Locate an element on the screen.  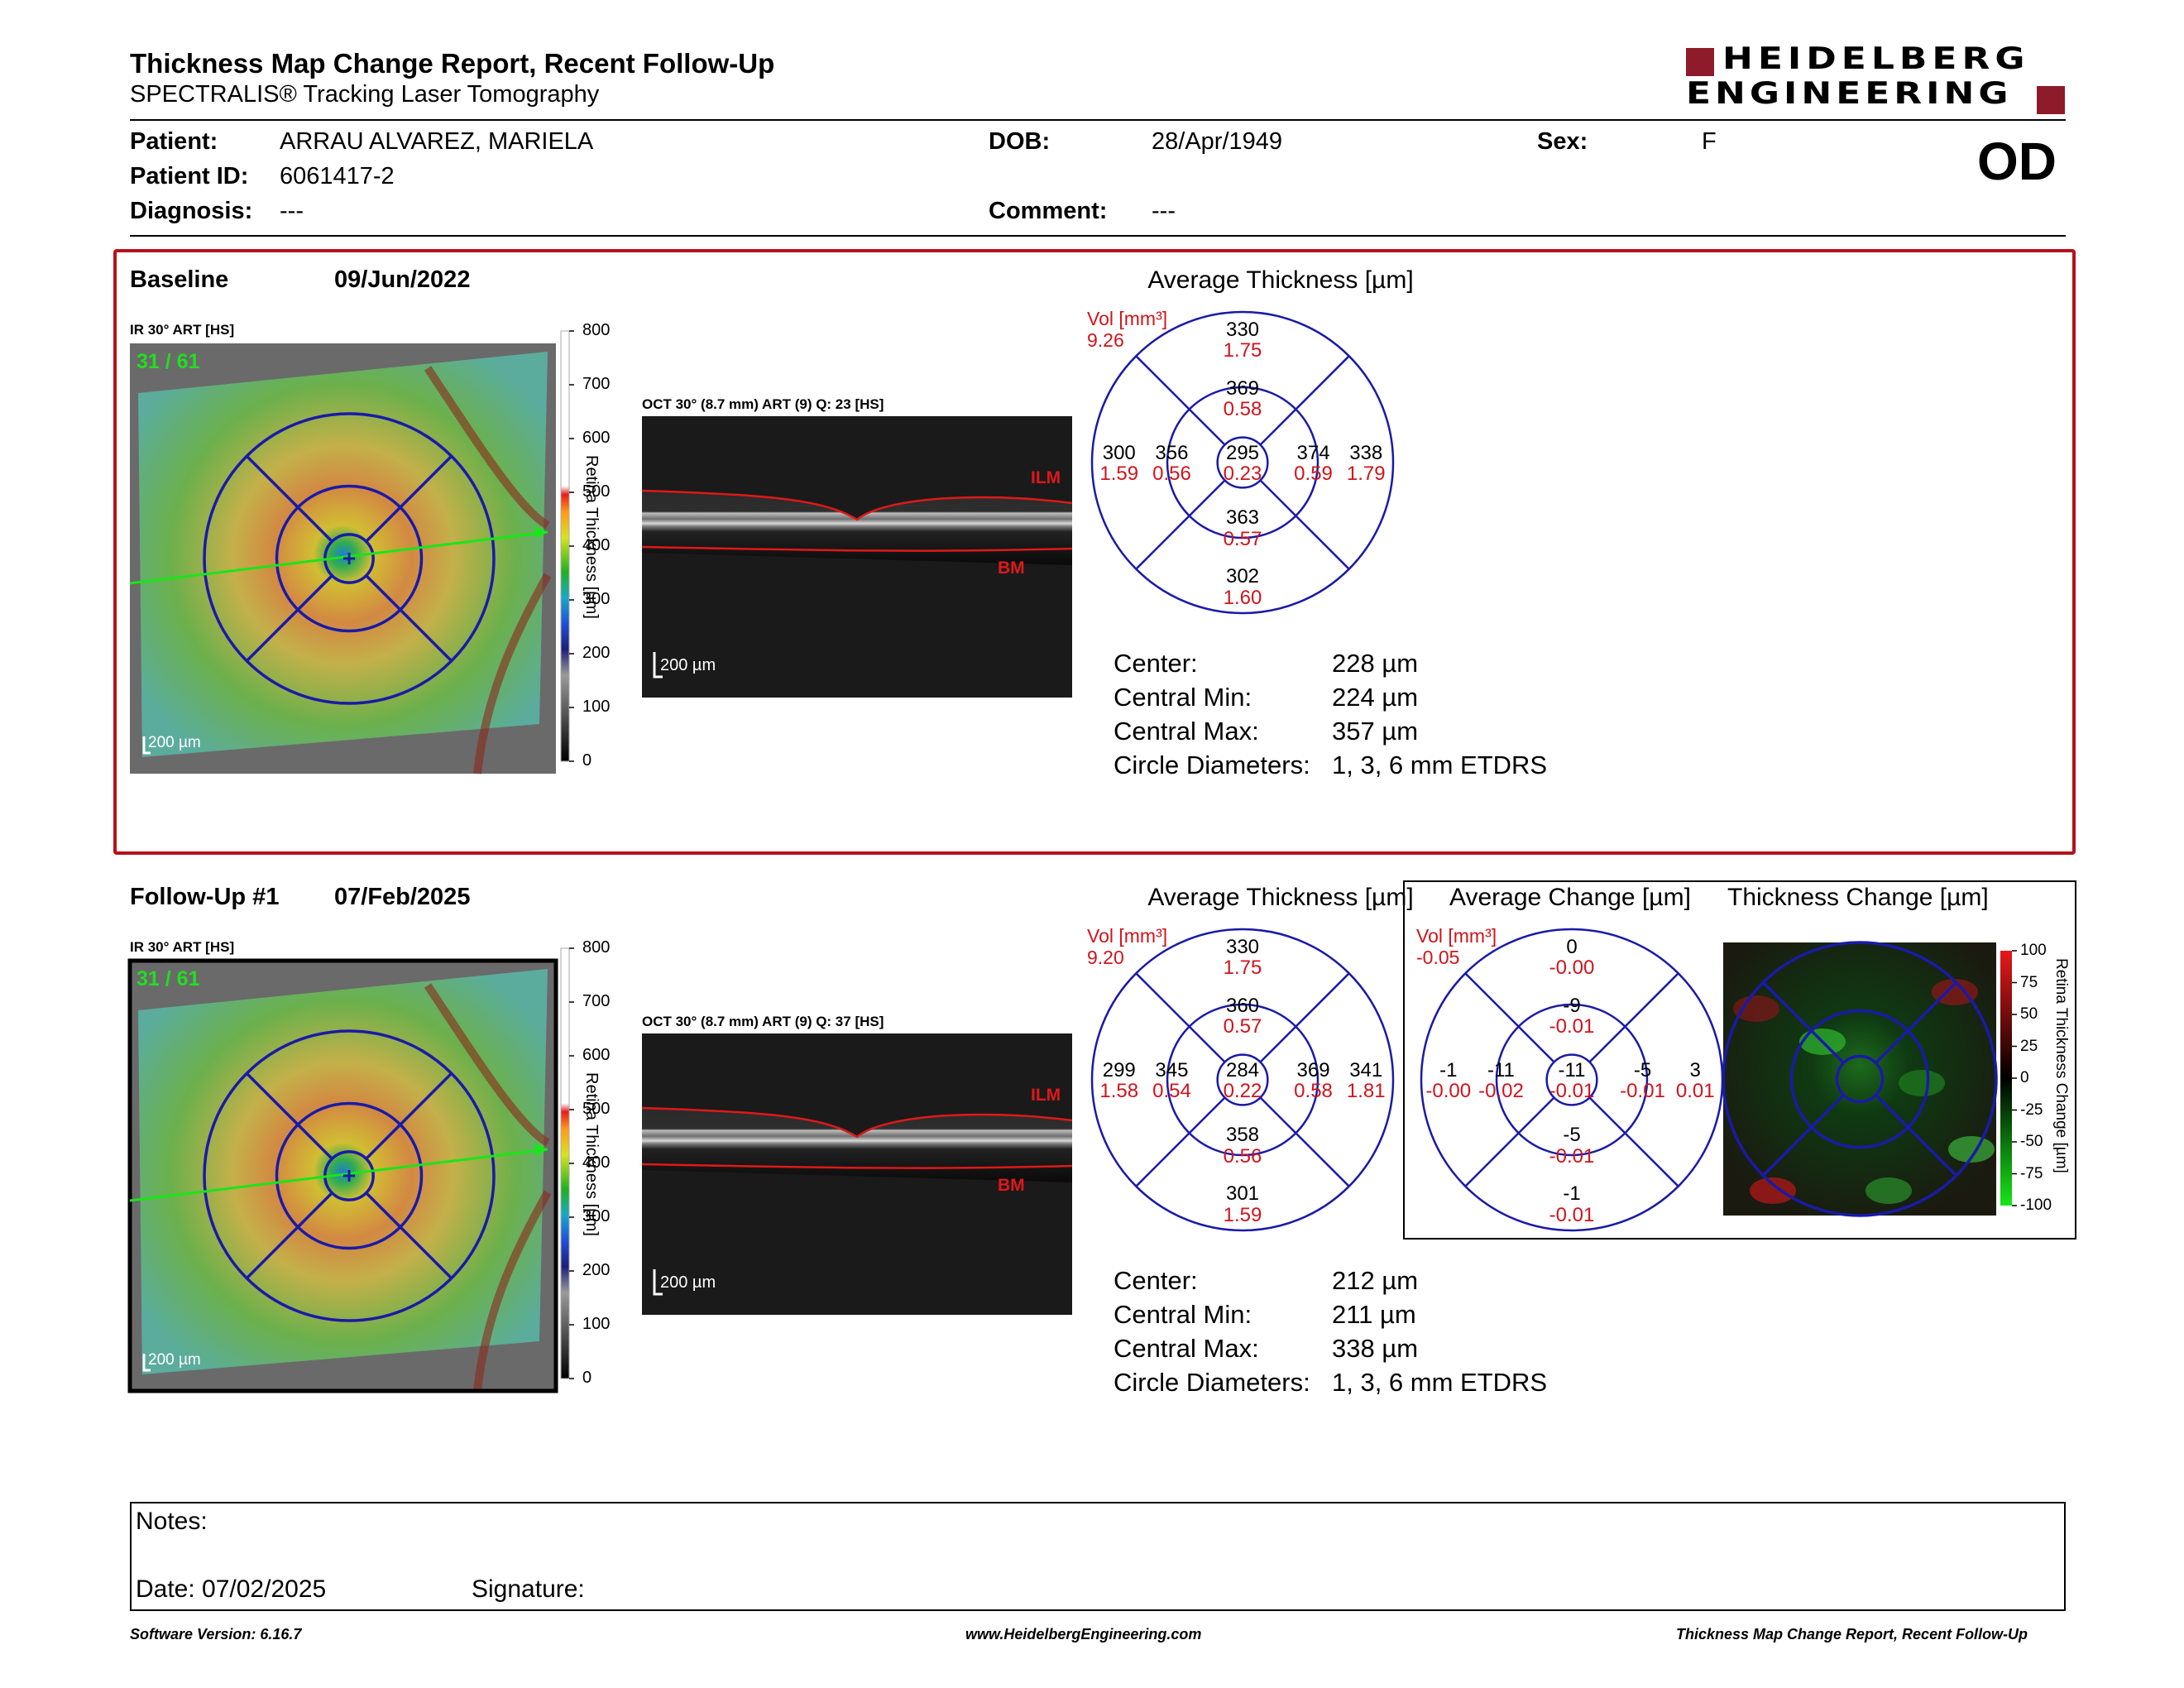
website-link: www.HeidelbergEngineering.com is located at coordinates (1083, 1634).